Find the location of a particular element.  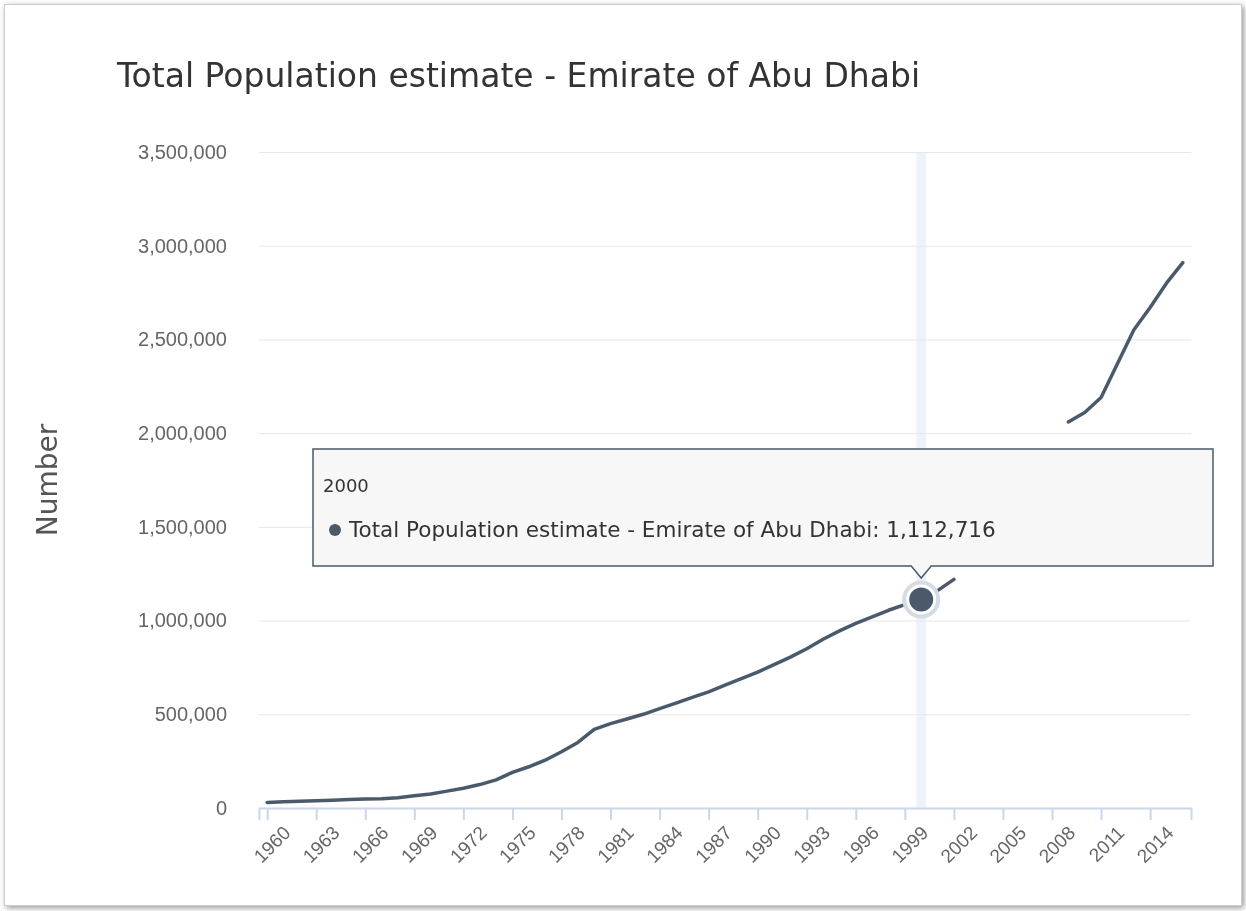

y-tick-label: 2,500,000 is located at coordinates (182, 339).